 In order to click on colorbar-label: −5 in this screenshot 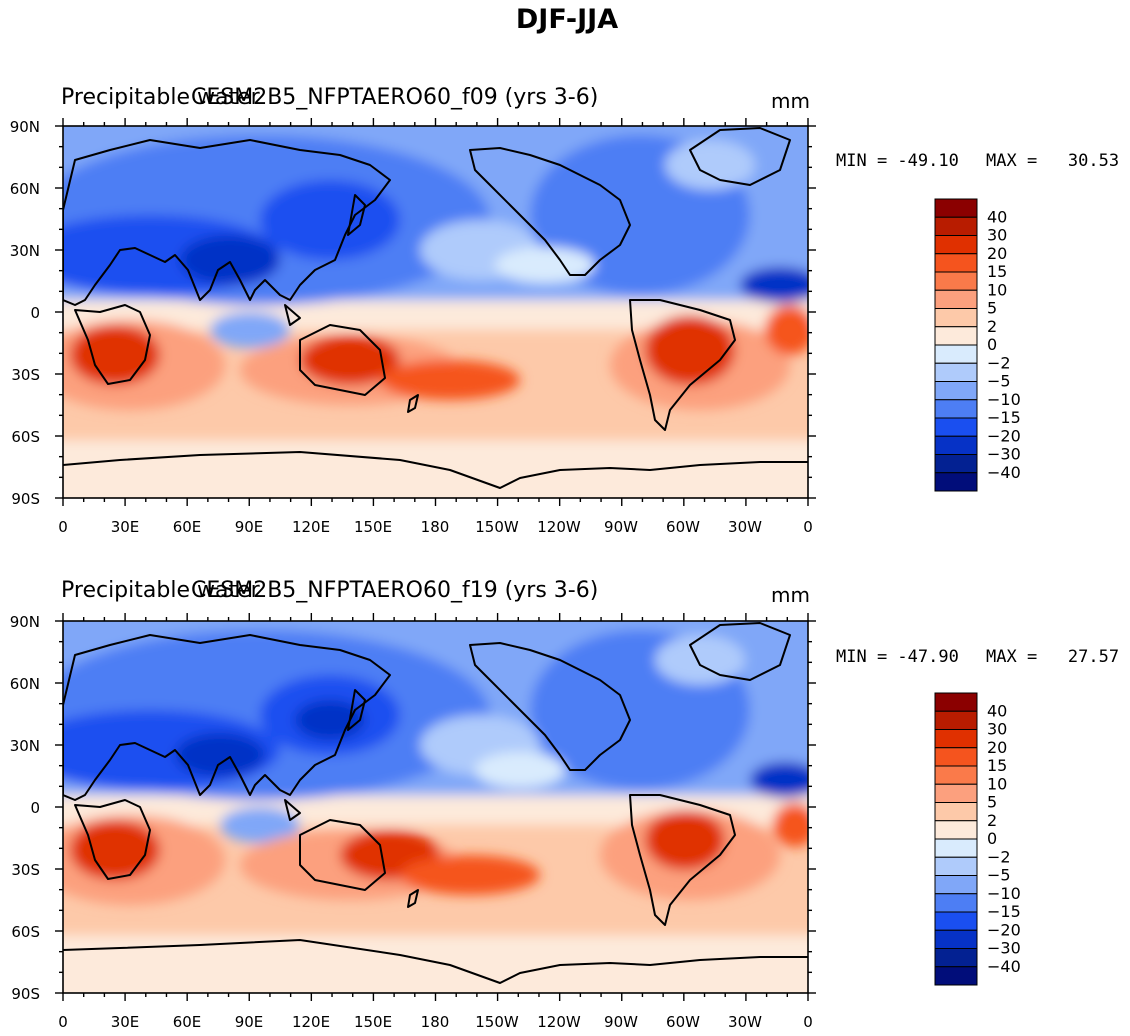, I will do `click(999, 381)`.